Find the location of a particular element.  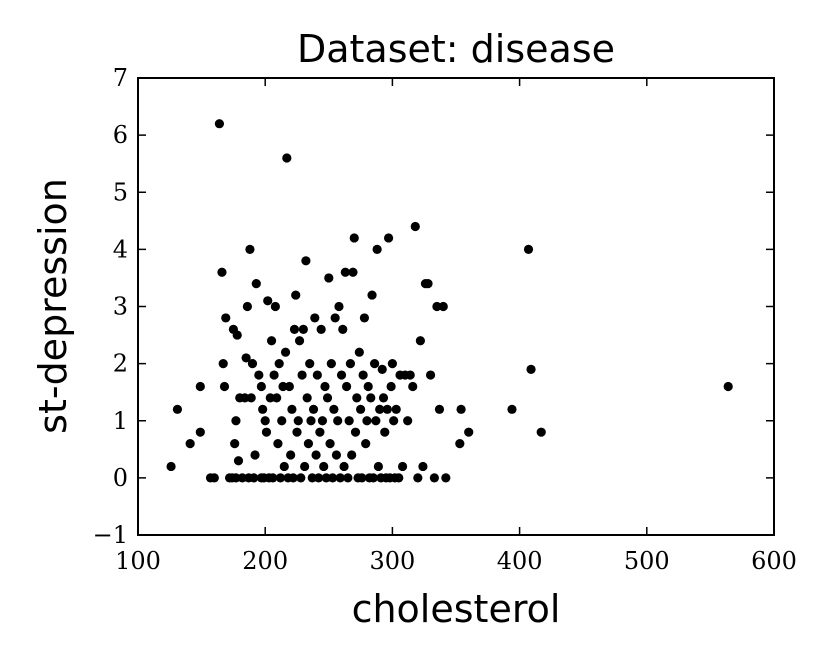

y-tick-label: 6 is located at coordinates (120, 135).